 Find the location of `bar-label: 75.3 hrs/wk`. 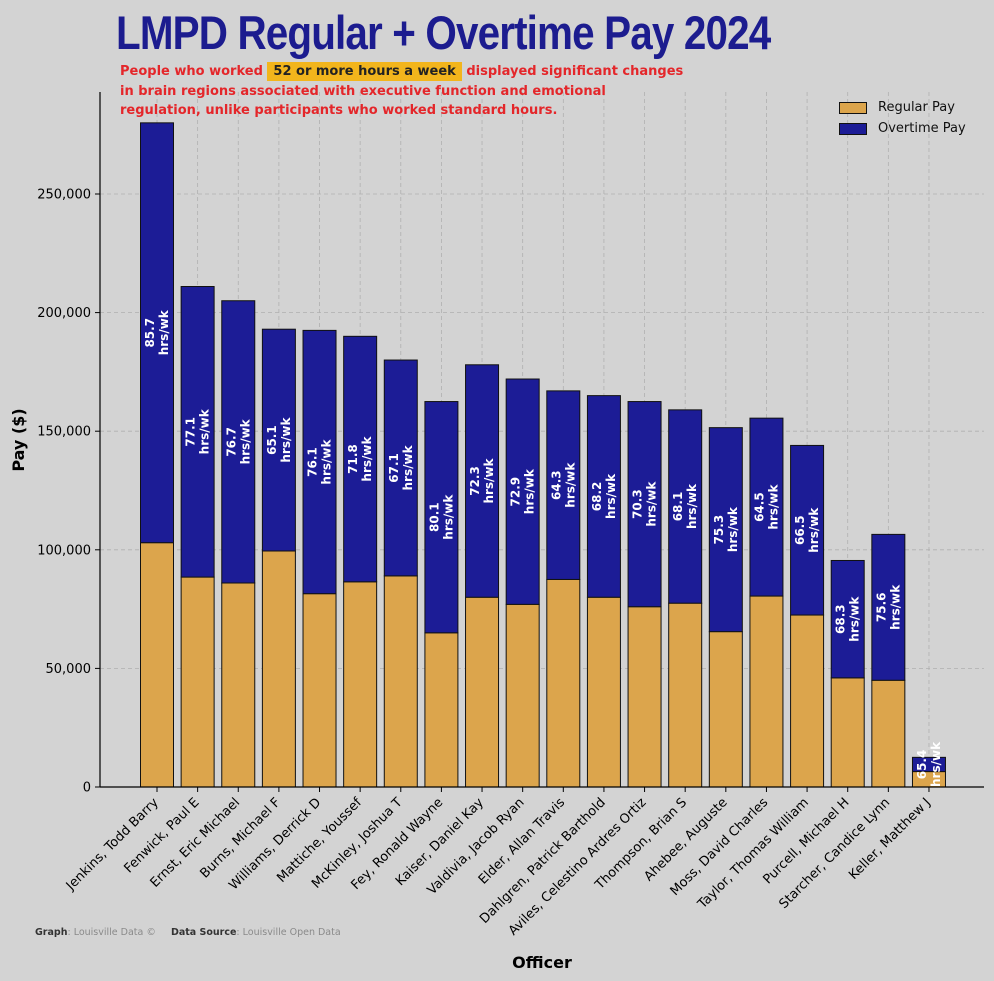

bar-label: 75.3 hrs/wk is located at coordinates (726, 529).